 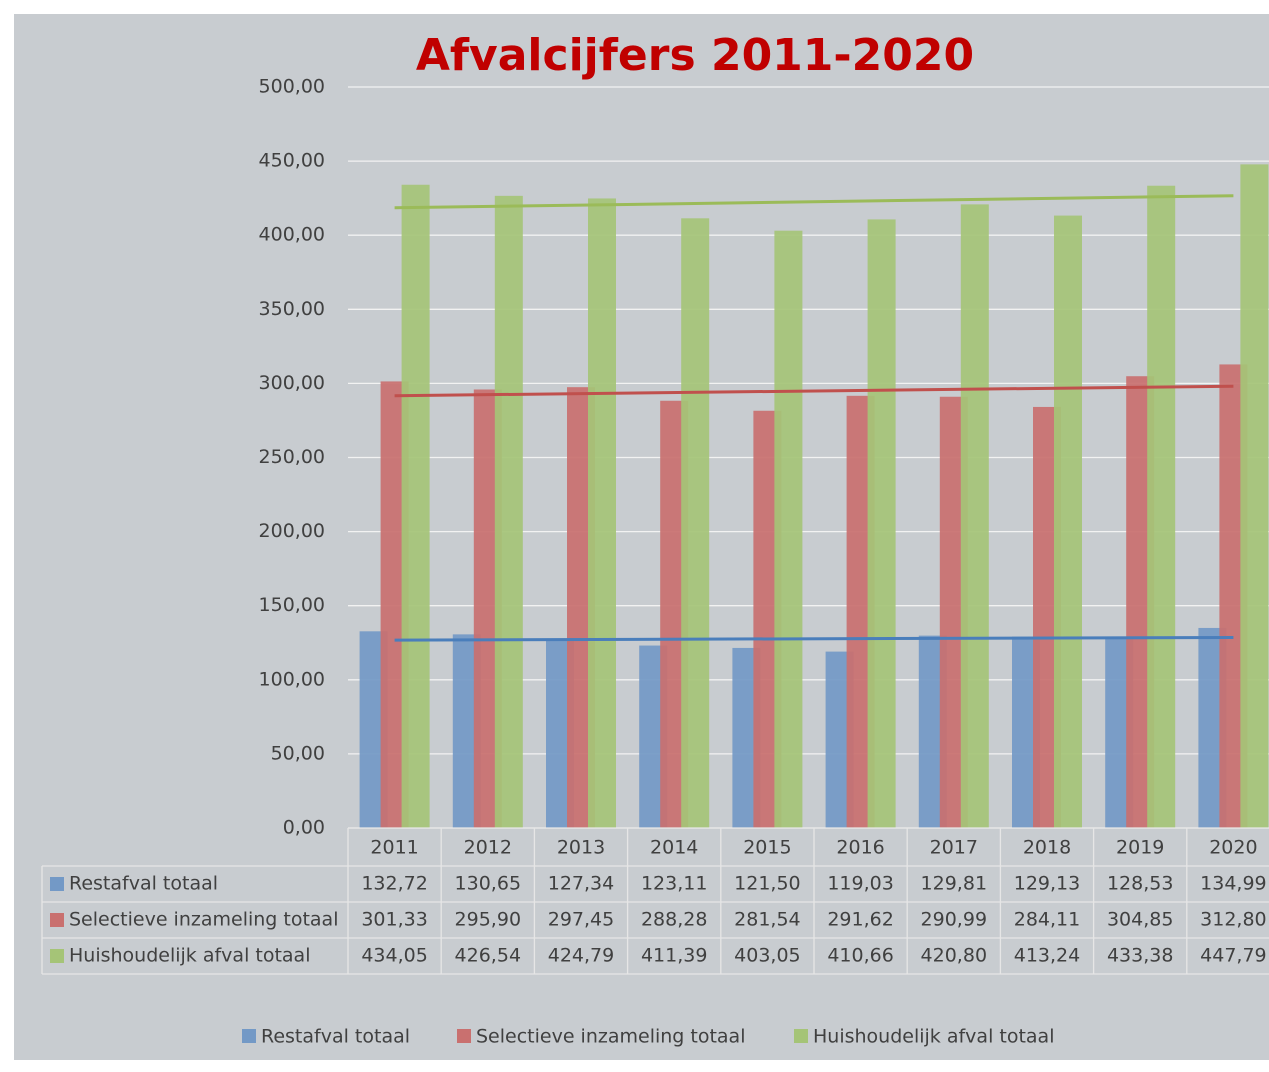 What do you see at coordinates (767, 920) in the screenshot?
I see `table-cell: 281,54` at bounding box center [767, 920].